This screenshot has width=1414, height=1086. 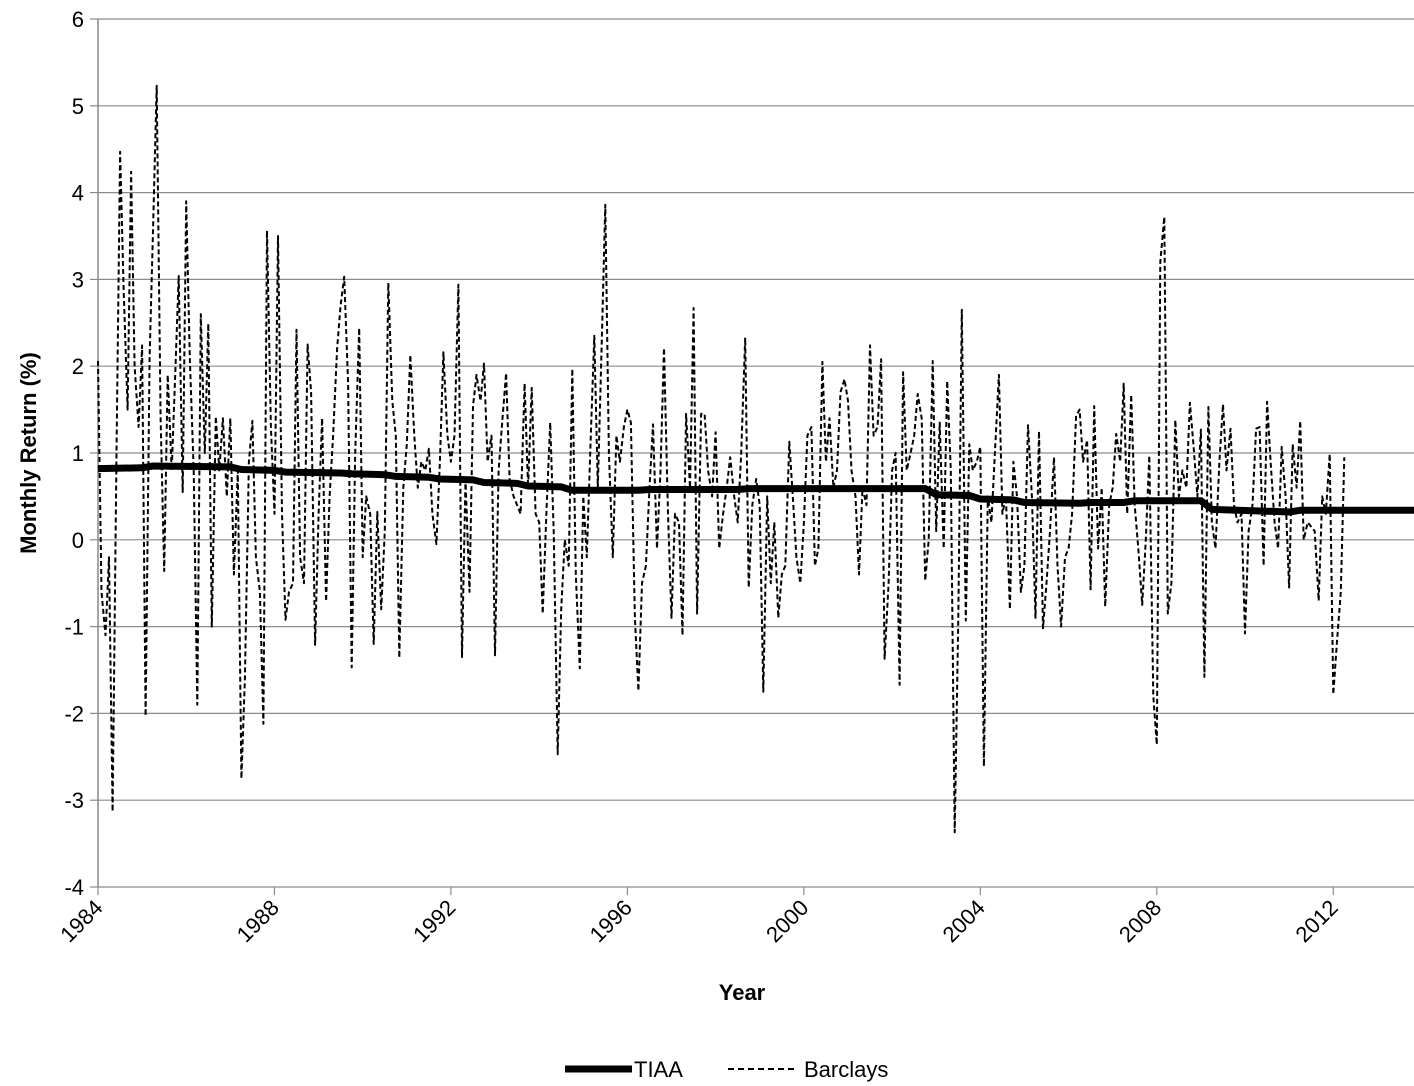 What do you see at coordinates (81, 921) in the screenshot?
I see `x-tick-label: 1984` at bounding box center [81, 921].